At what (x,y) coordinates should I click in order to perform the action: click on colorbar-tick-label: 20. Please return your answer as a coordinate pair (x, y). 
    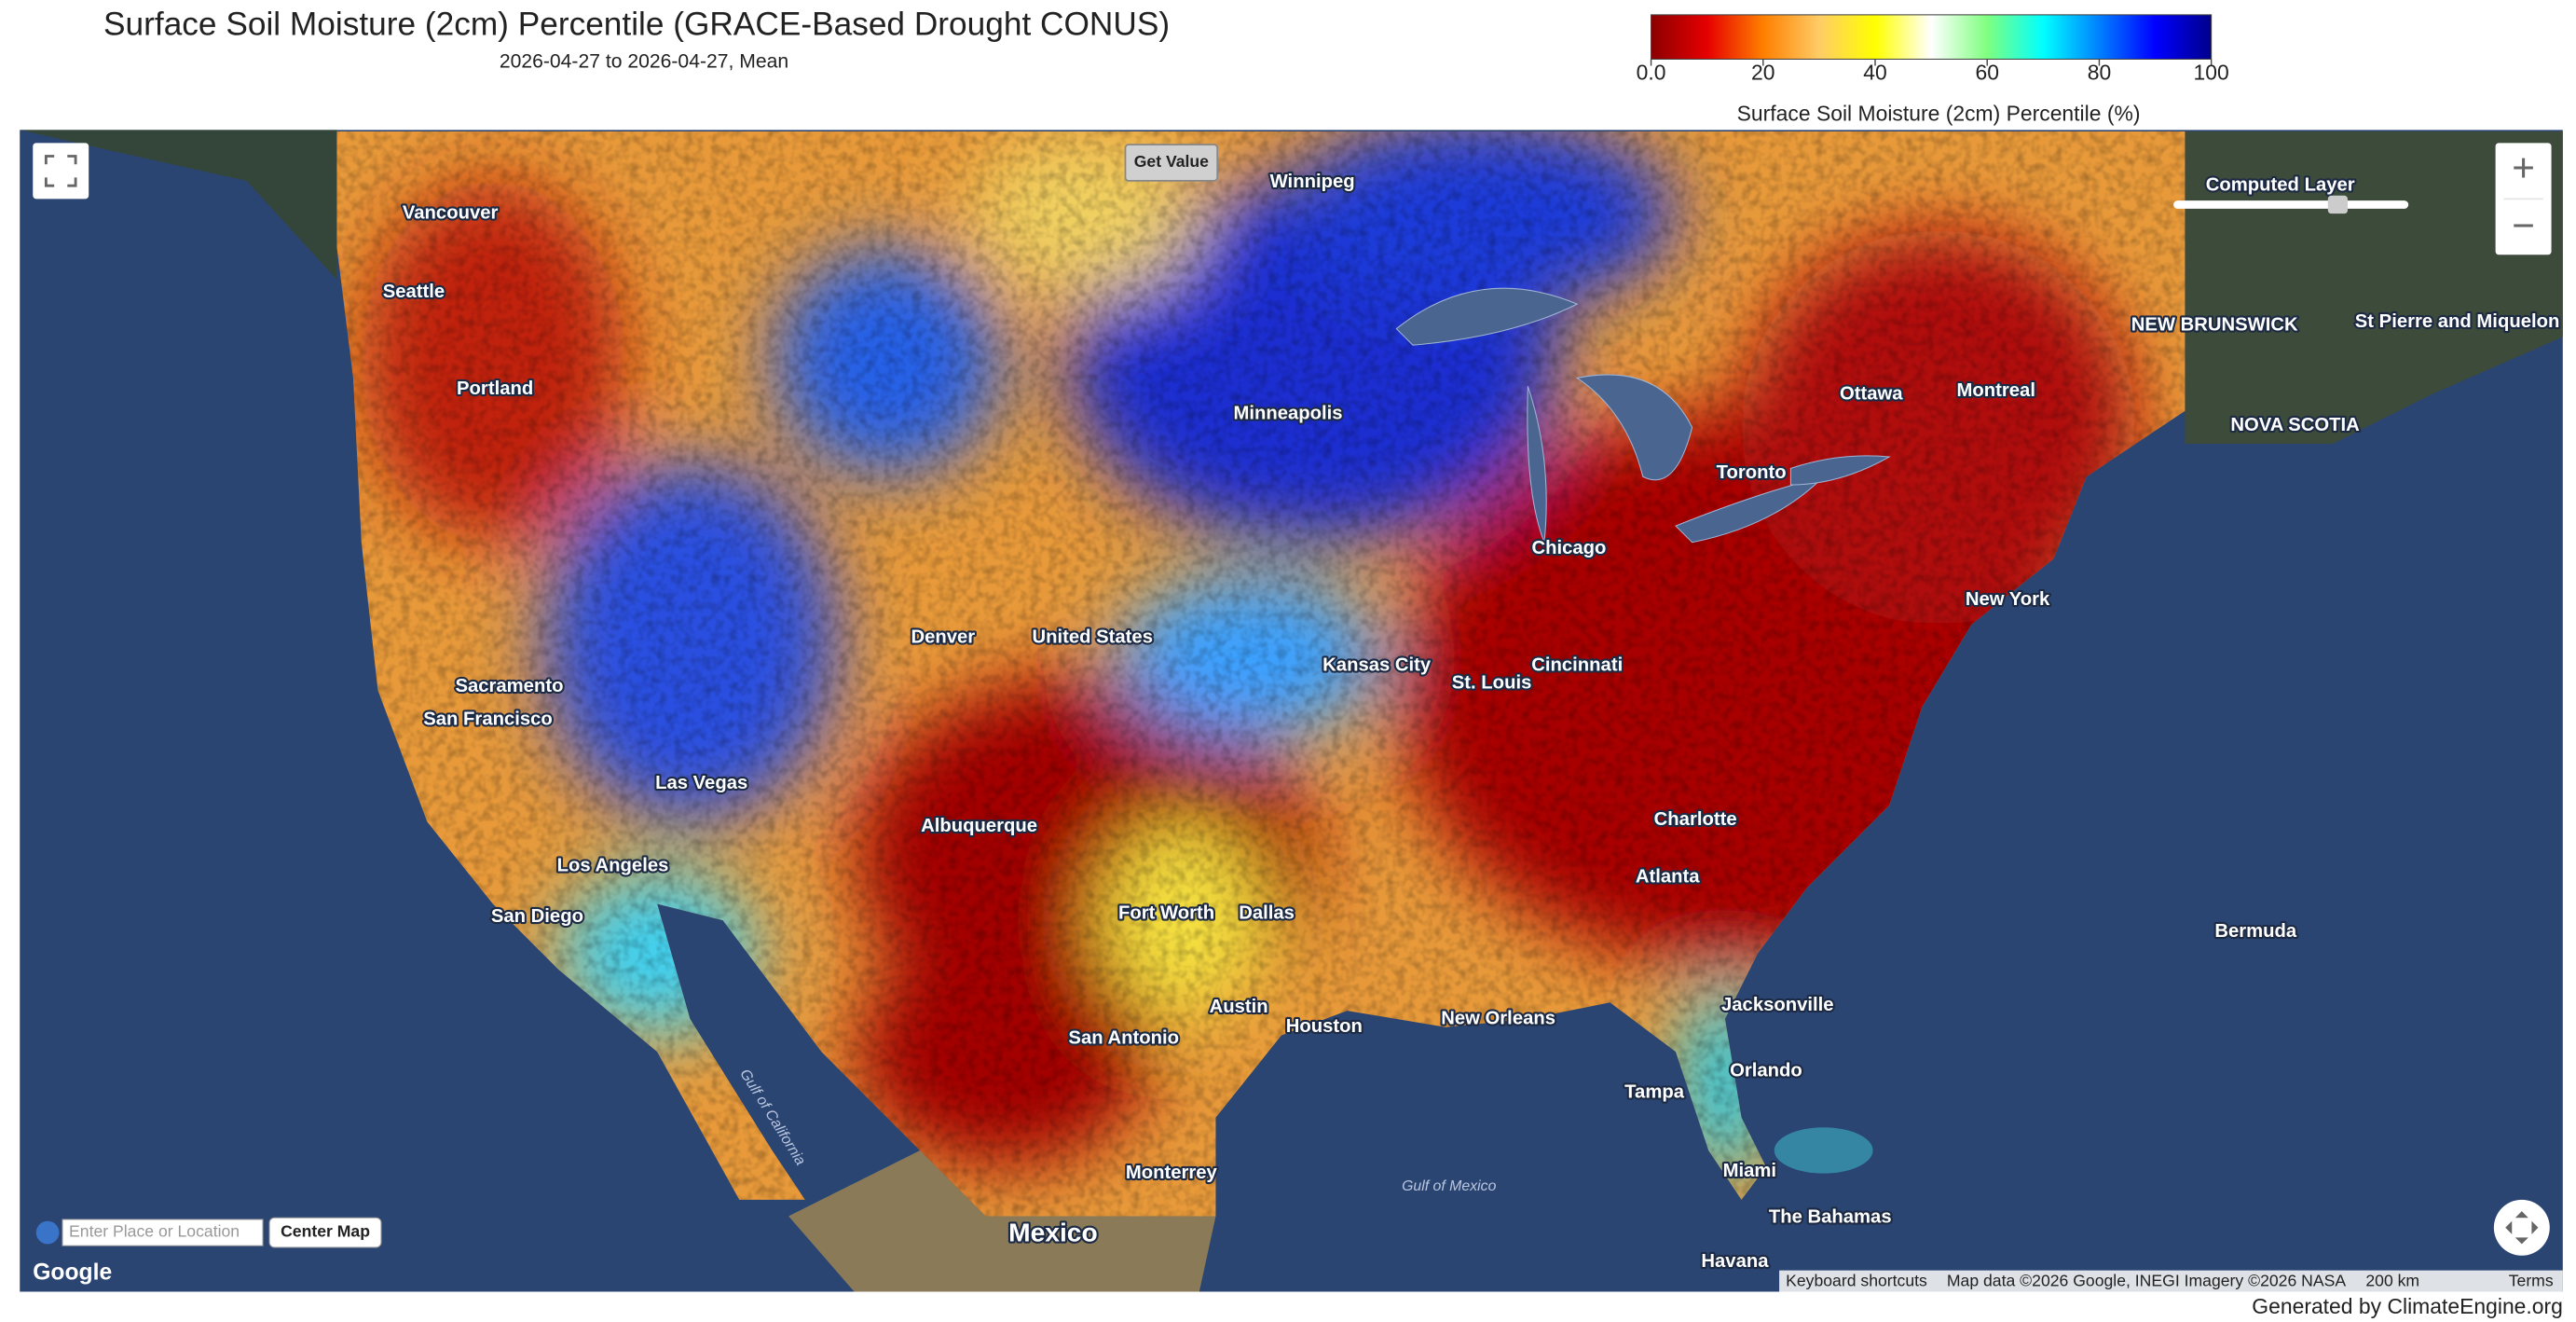
    Looking at the image, I should click on (1762, 72).